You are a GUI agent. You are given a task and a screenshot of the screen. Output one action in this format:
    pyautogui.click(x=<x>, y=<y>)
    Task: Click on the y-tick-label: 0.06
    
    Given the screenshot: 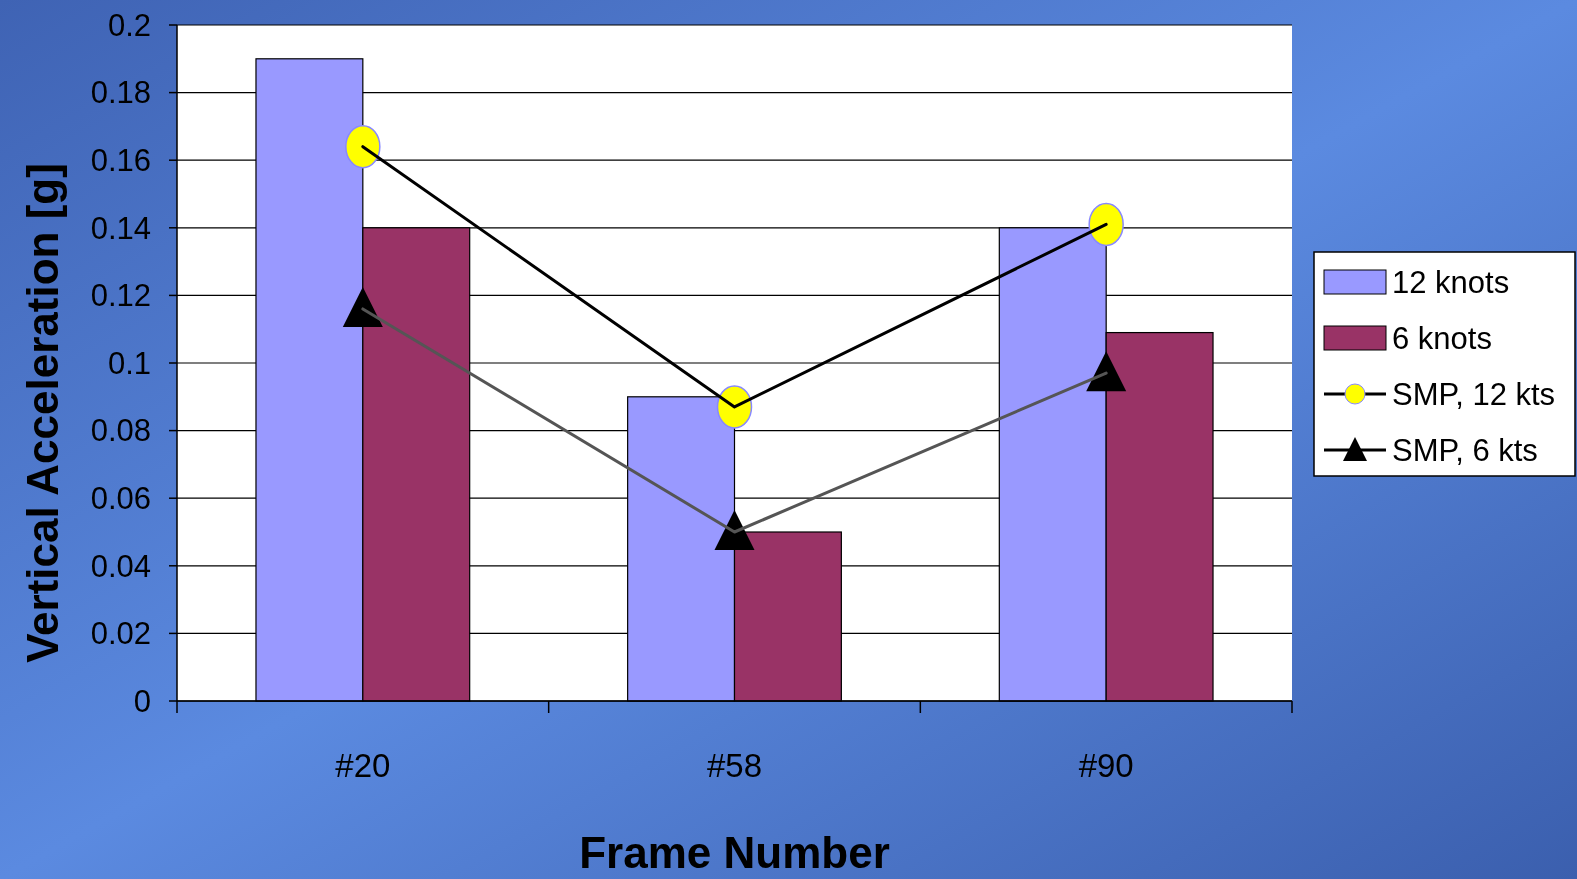 What is the action you would take?
    pyautogui.click(x=120, y=499)
    